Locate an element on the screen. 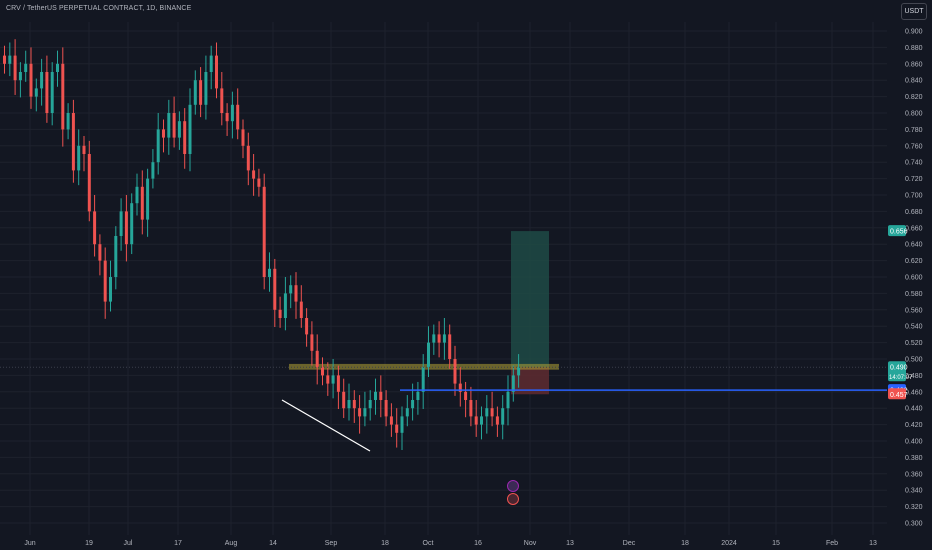 This screenshot has width=932, height=550. x-tick-label: Nov is located at coordinates (530, 543).